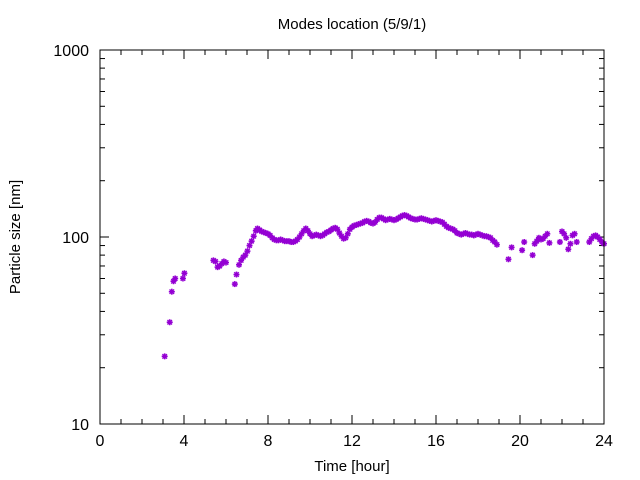 This screenshot has width=640, height=480. Describe the element at coordinates (15, 237) in the screenshot. I see `y-axis-label: Particle size [nm]` at that location.